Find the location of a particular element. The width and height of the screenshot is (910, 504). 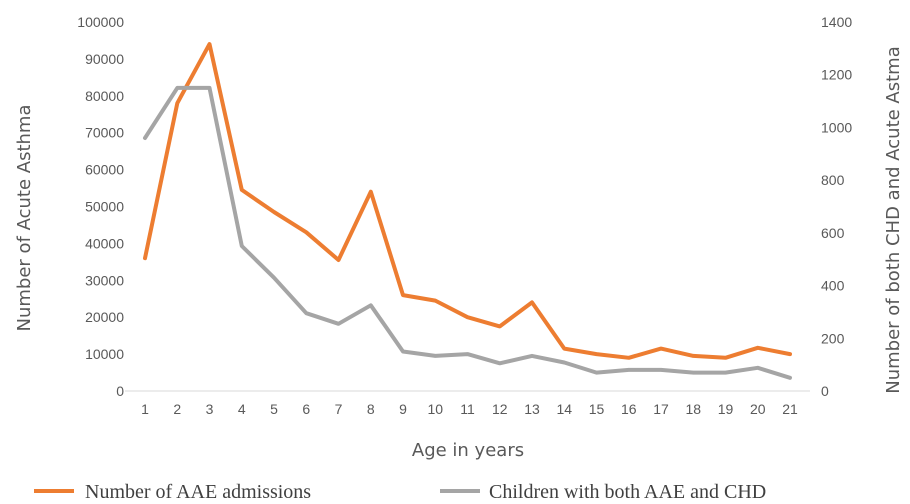

x-tick-label: 3 is located at coordinates (210, 409).